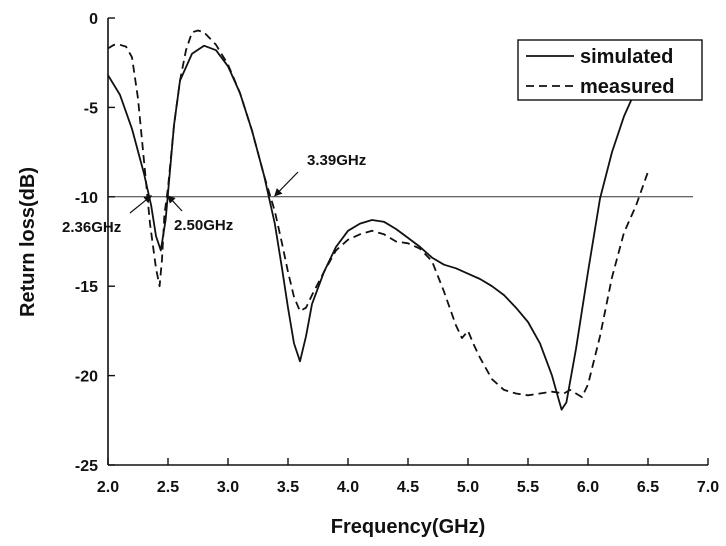  I want to click on x-tick-label: 6.0, so click(588, 487).